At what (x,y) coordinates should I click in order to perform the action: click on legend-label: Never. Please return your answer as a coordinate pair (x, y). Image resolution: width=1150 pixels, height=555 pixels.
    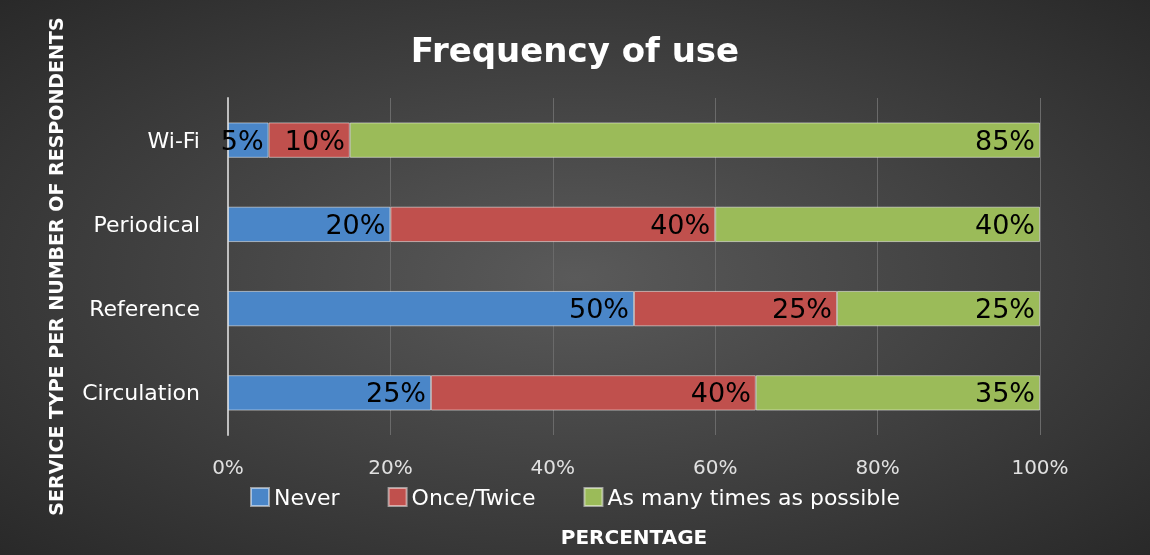
    Looking at the image, I should click on (307, 497).